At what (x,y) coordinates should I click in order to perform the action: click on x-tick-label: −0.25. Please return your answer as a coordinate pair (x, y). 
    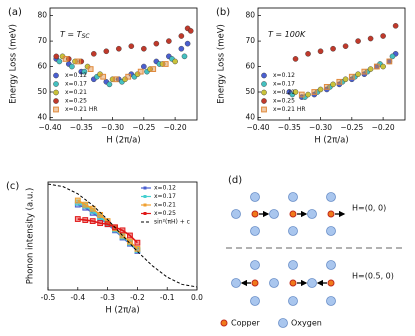
    Looking at the image, I should click on (143, 127).